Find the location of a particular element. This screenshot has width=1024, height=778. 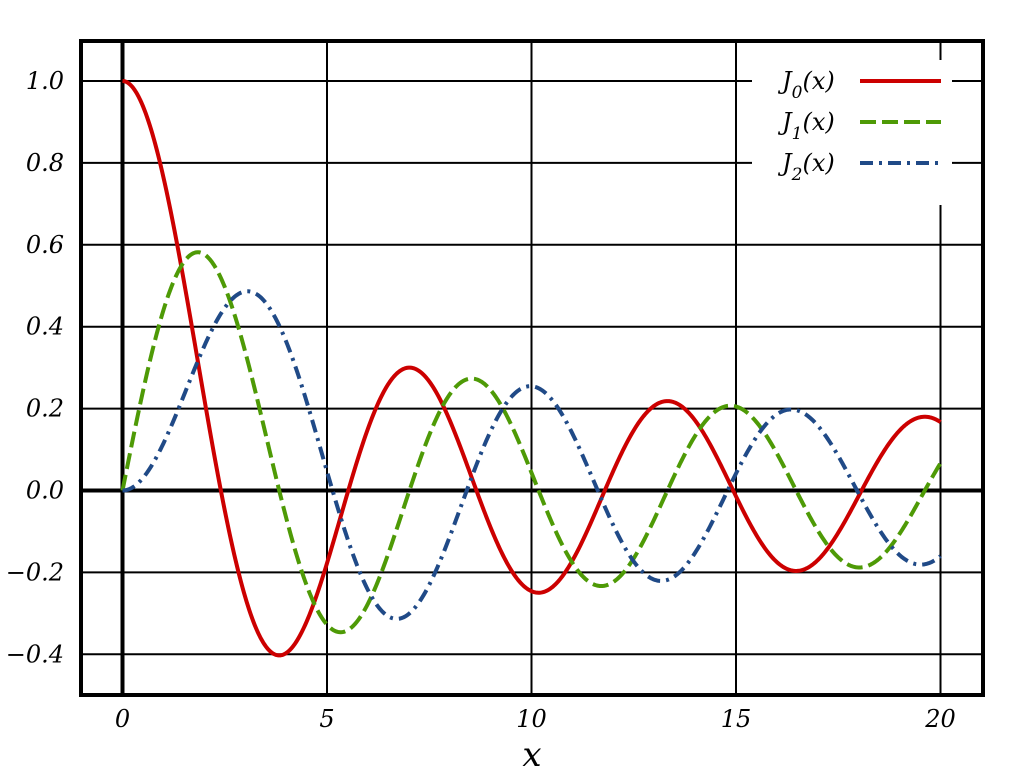

legend-background is located at coordinates (852, 132).